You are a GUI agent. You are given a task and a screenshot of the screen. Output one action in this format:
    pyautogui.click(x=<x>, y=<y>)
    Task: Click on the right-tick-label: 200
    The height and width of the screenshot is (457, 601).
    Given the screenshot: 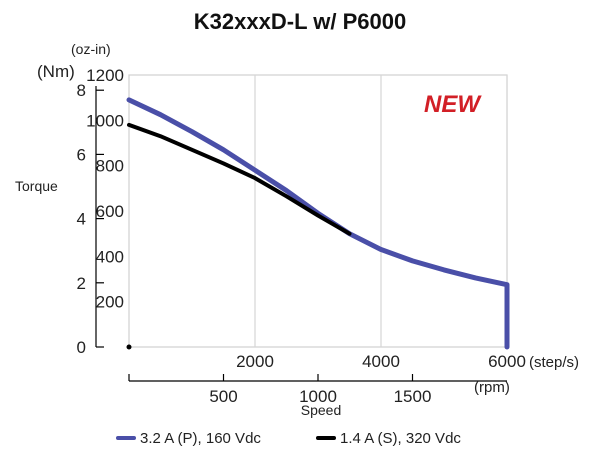 What is the action you would take?
    pyautogui.click(x=110, y=302)
    